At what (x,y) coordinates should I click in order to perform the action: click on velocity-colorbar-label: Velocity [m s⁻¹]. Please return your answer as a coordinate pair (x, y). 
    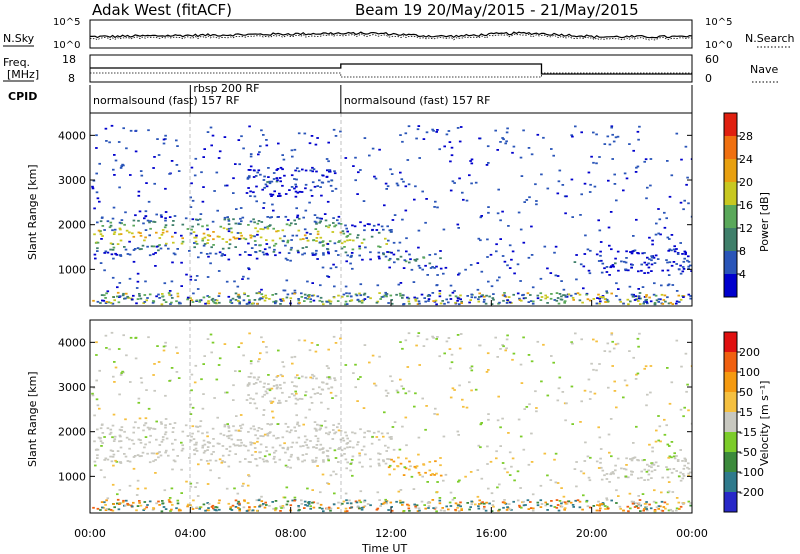
    Looking at the image, I should click on (764, 423).